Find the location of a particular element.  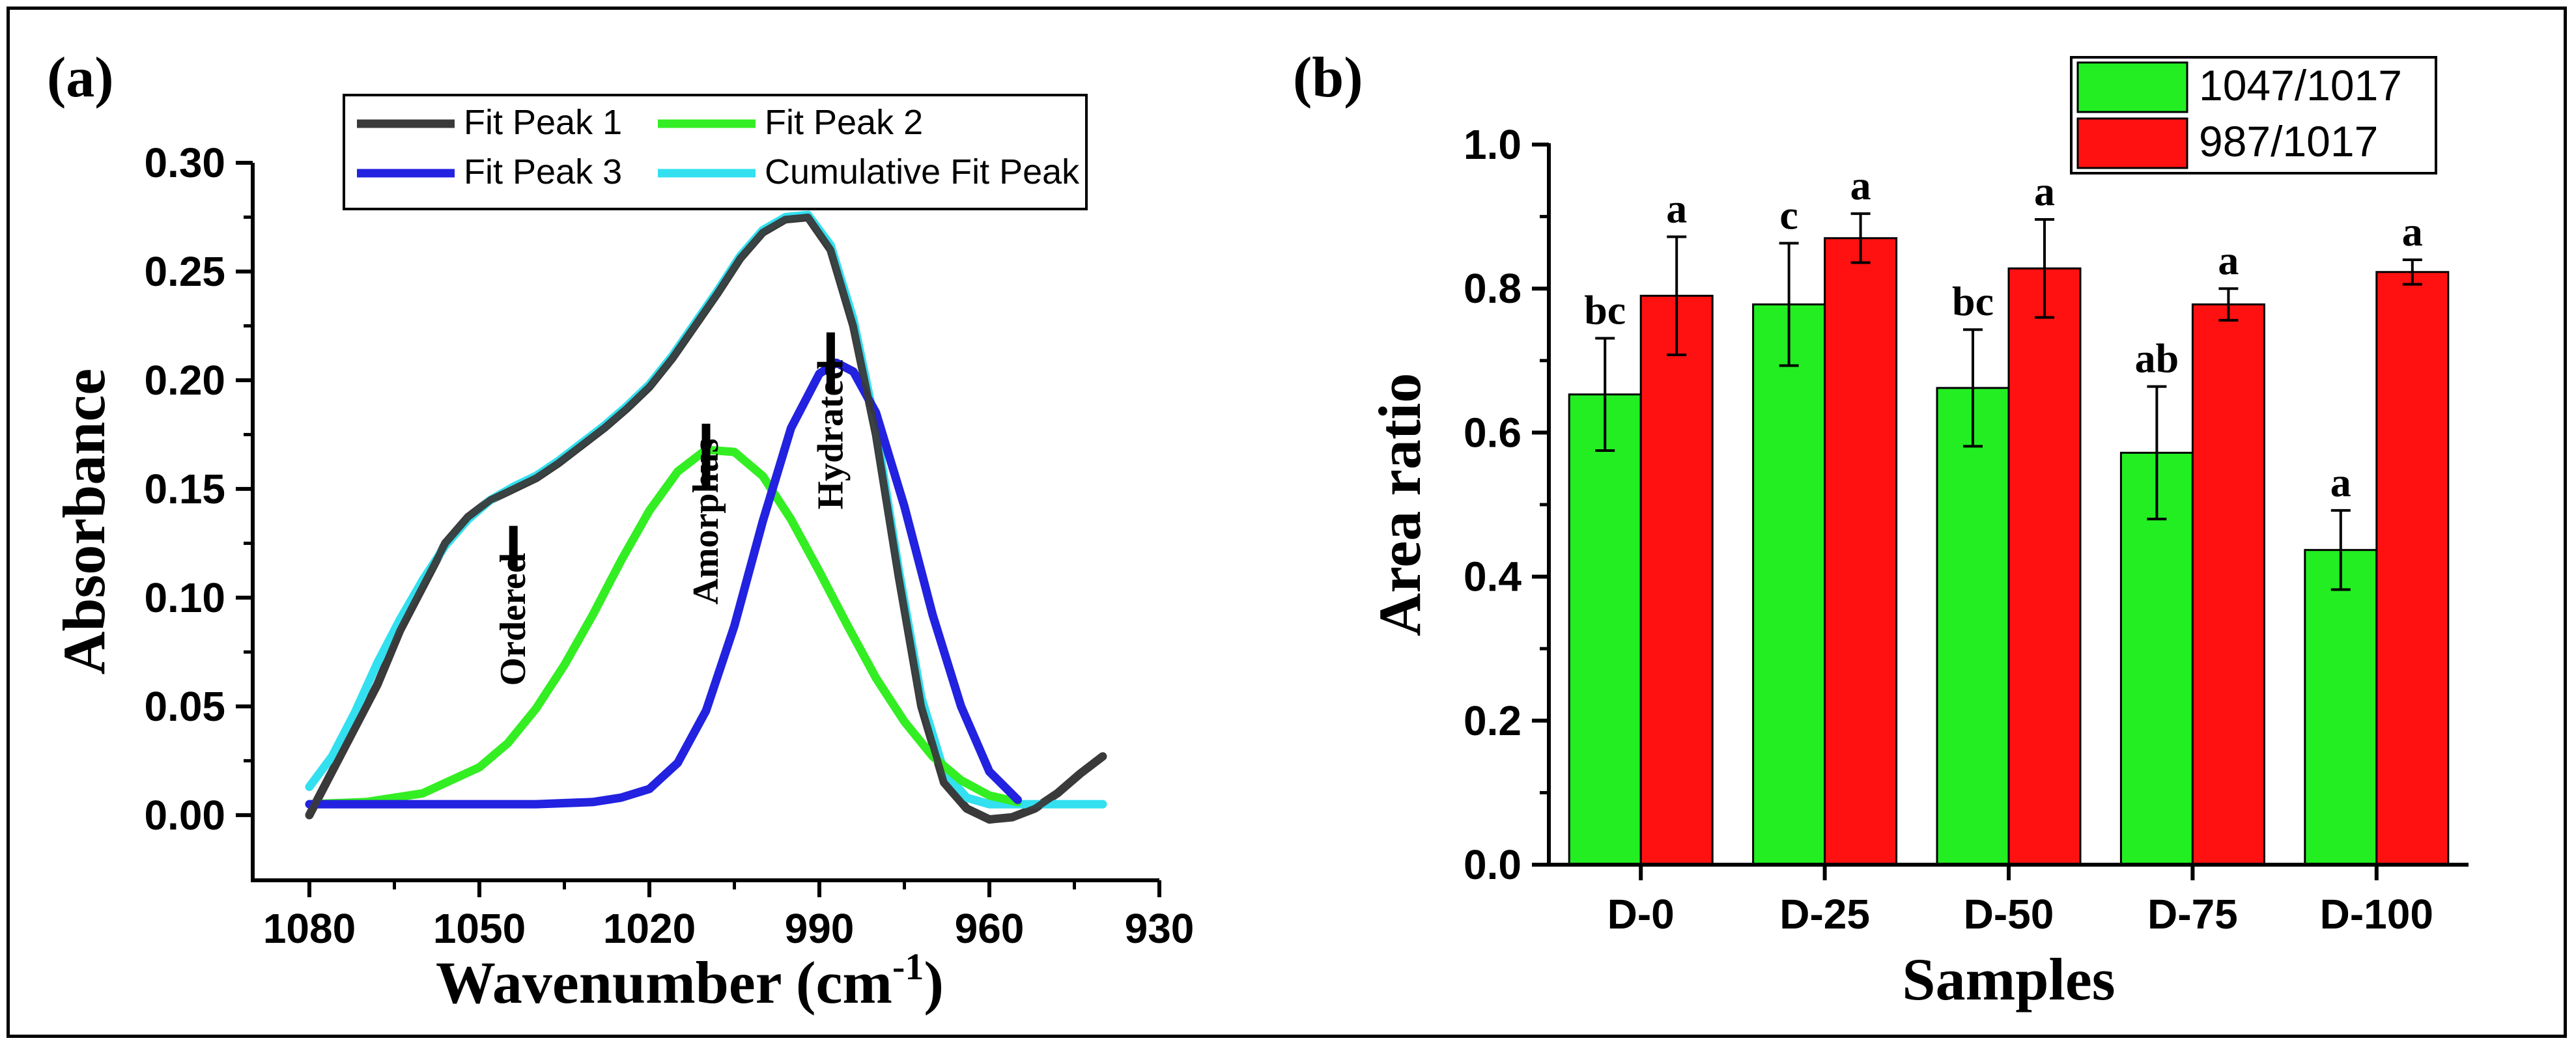

peak-annotation: Amorphus is located at coordinates (706, 521).